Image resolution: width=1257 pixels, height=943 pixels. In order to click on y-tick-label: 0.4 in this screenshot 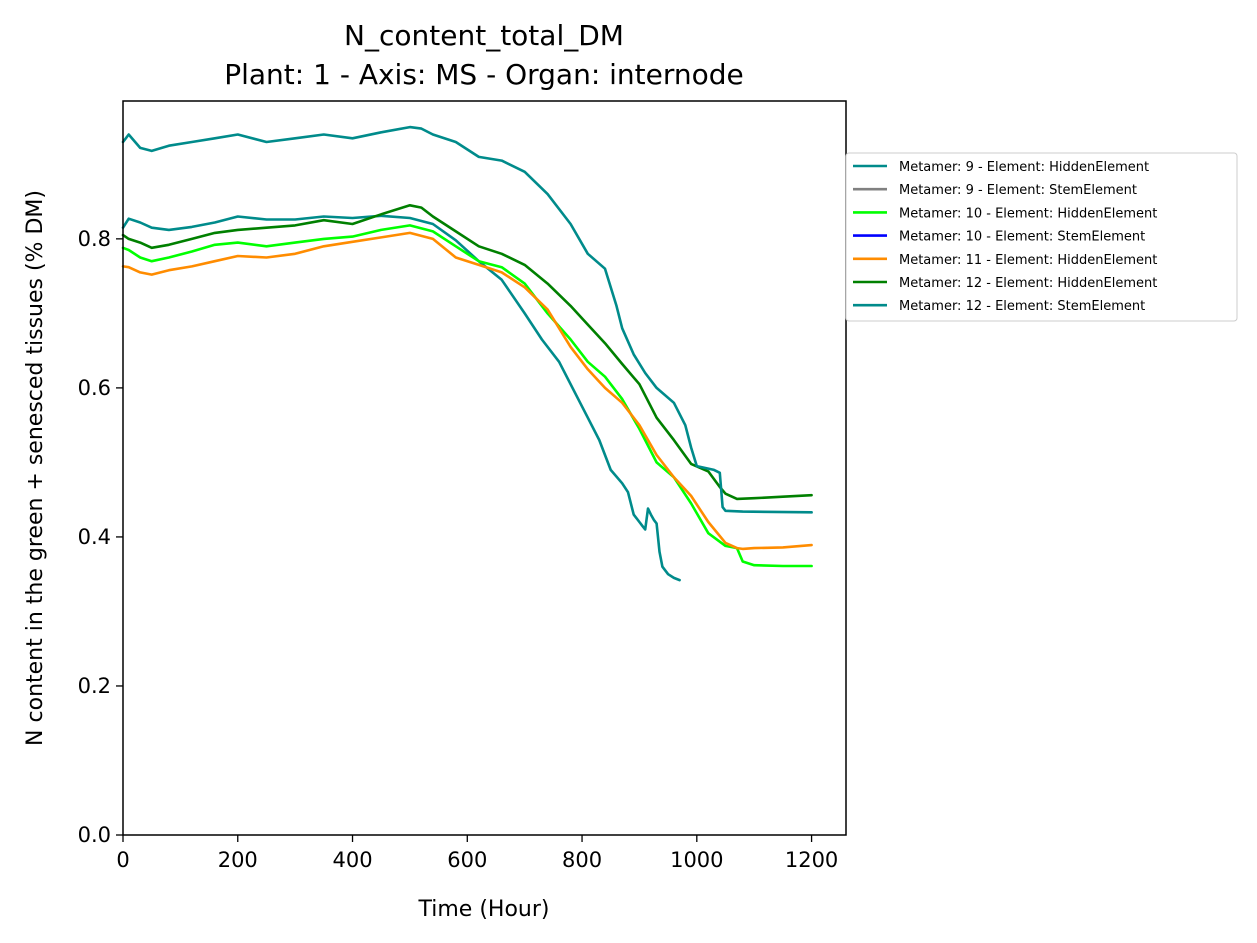, I will do `click(94, 537)`.